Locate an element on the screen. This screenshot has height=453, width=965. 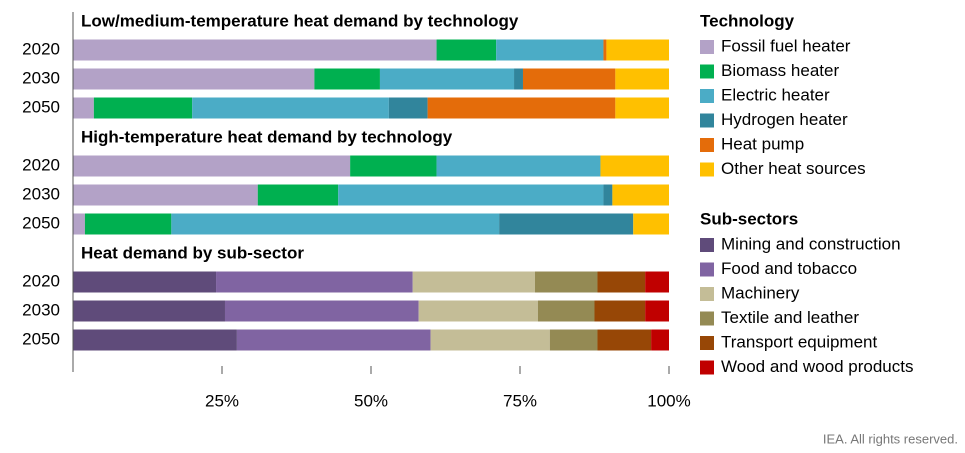
legend-label: Other heat sources is located at coordinates (793, 168).